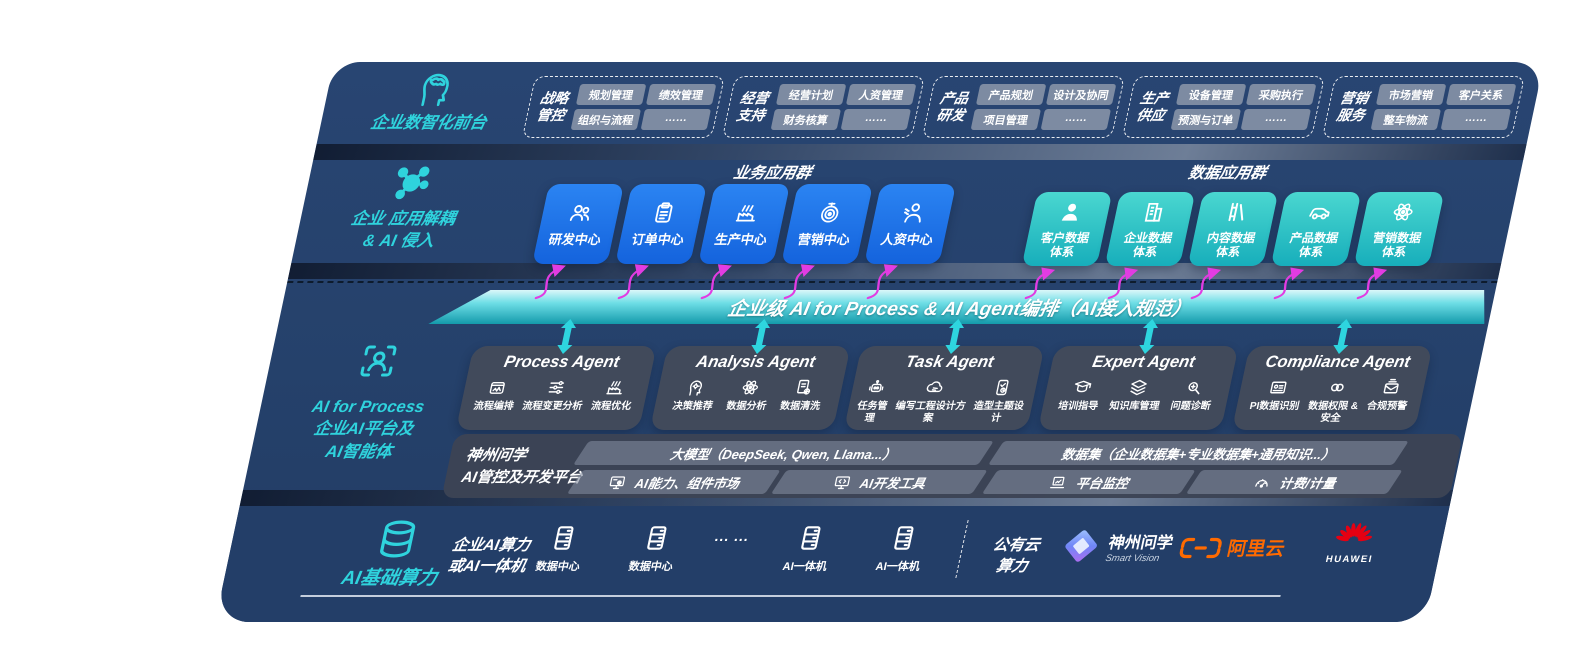  Describe the element at coordinates (783, 454) in the screenshot. I see `llm-bar-label: 大模型（DeepSeek, Qwen, Llama...）` at that location.